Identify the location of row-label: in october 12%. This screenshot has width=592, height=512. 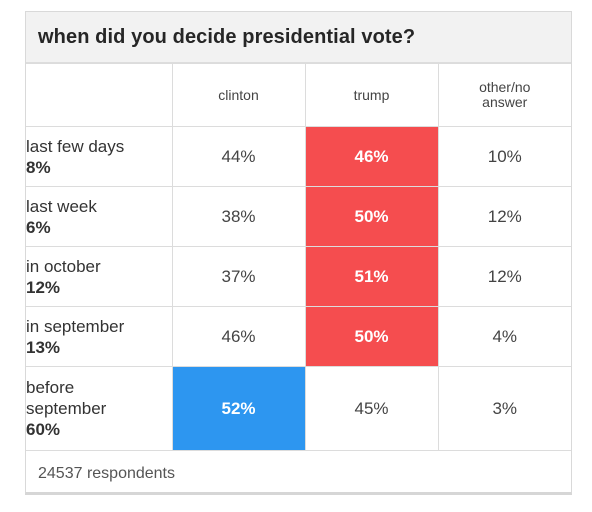
(99, 276).